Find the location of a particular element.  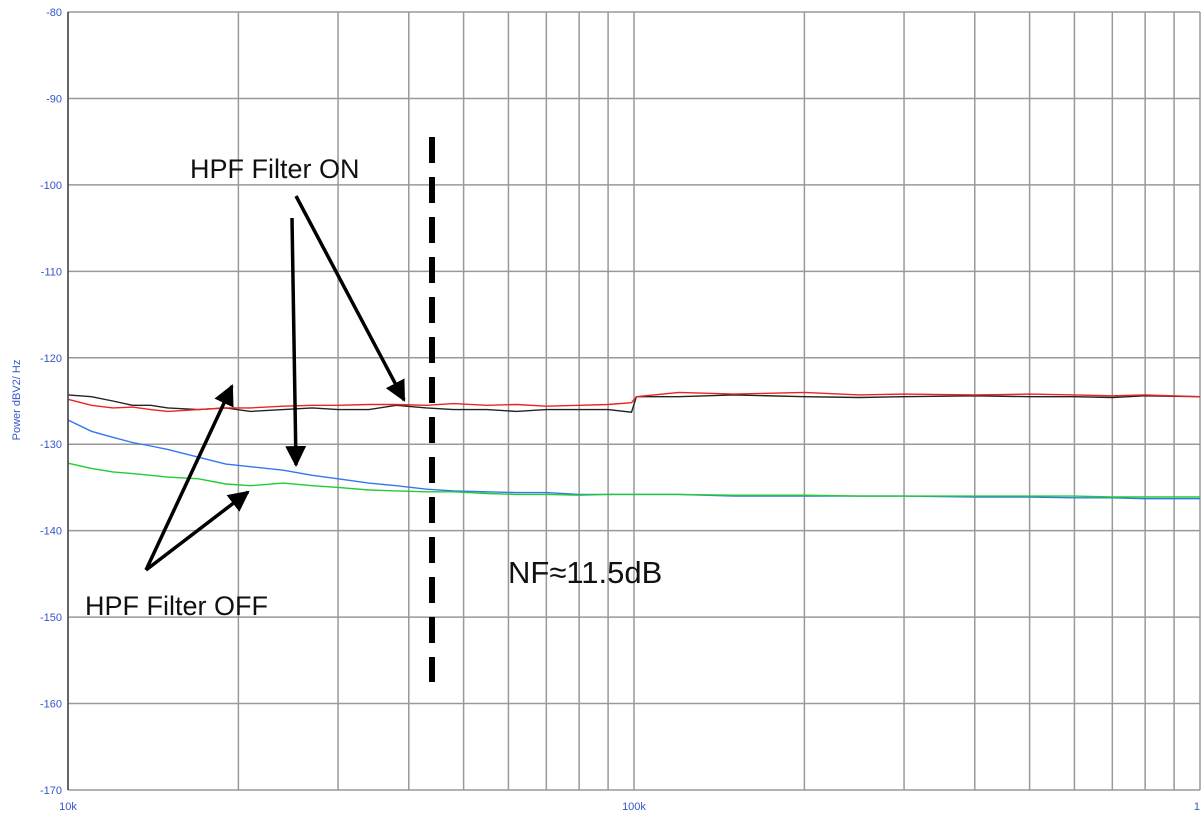

y-tick-label: -120 is located at coordinates (51, 359).